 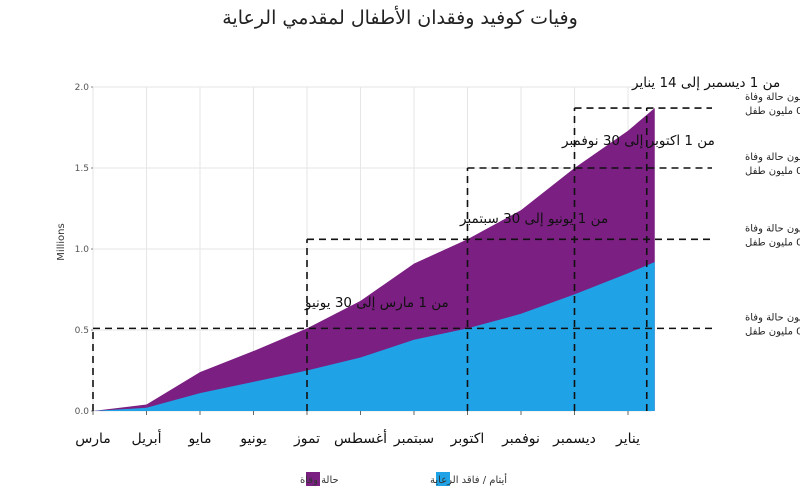 I want to click on x-tick-label: مارس, so click(x=93, y=439).